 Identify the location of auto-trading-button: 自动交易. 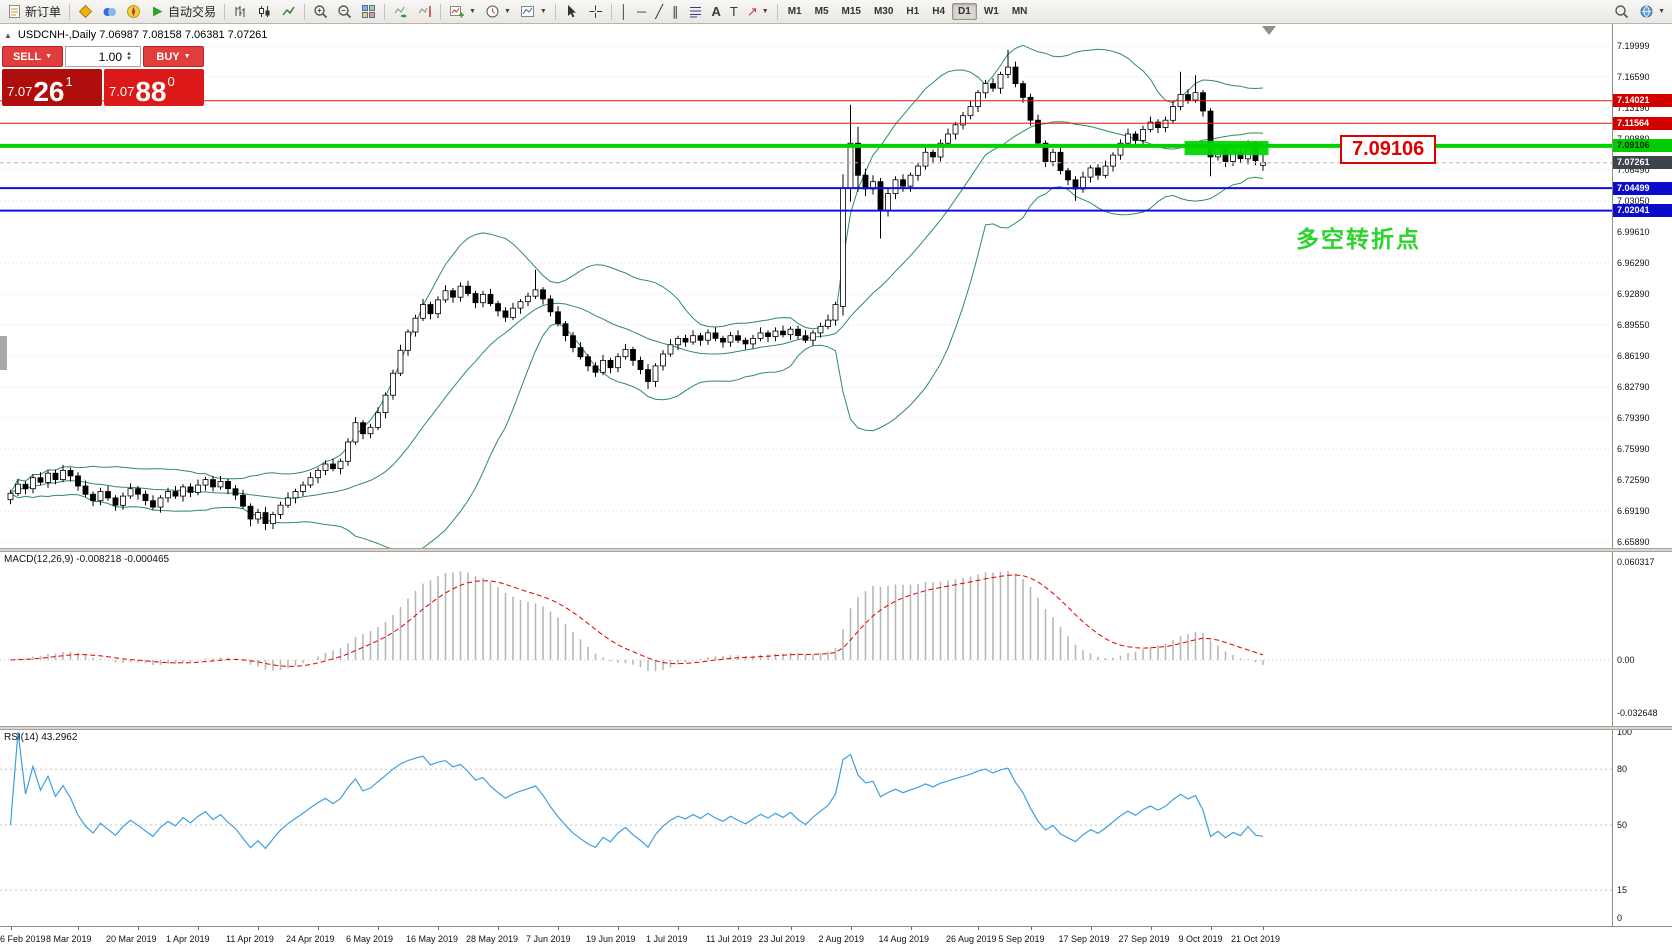
(183, 12).